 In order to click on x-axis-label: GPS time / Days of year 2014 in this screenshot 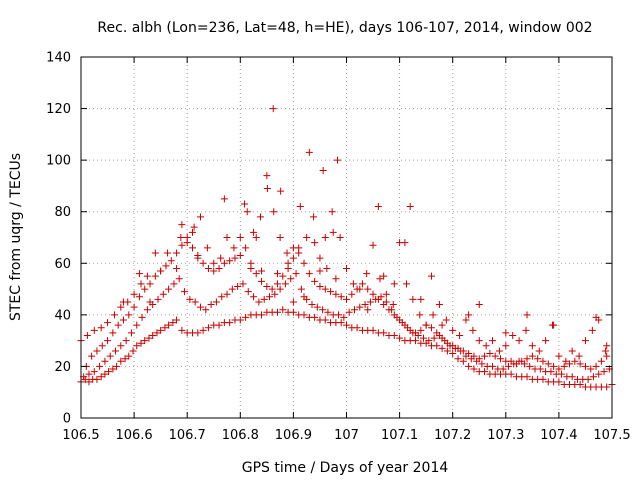, I will do `click(345, 468)`.